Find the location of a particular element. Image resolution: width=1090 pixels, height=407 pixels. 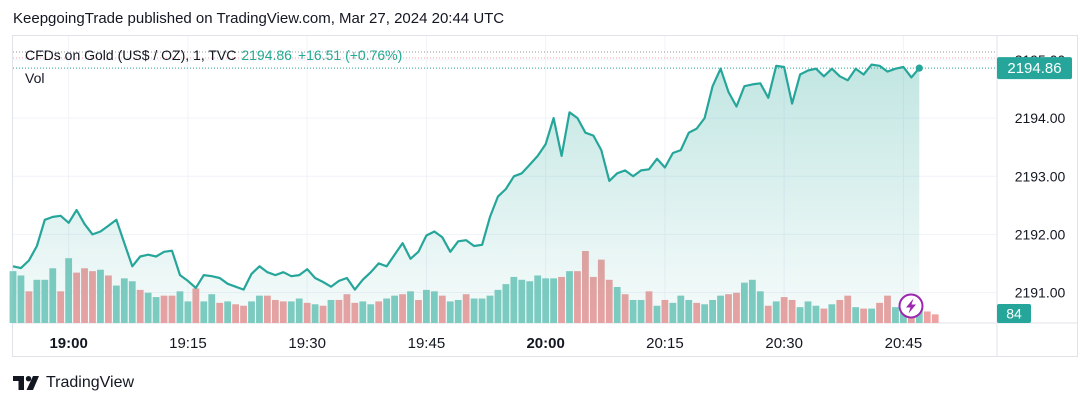

legend-change: +16.51 (+0.76%) is located at coordinates (350, 55).